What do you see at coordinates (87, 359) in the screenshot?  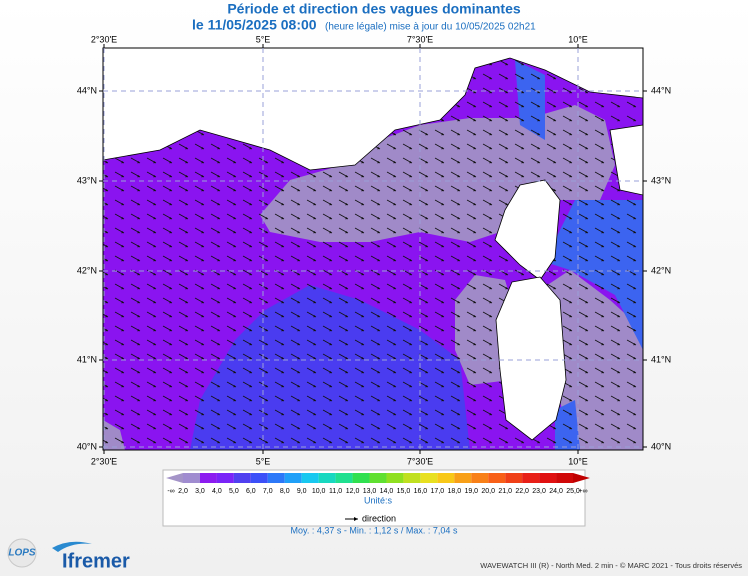 I see `lat-label-left: 41°N` at bounding box center [87, 359].